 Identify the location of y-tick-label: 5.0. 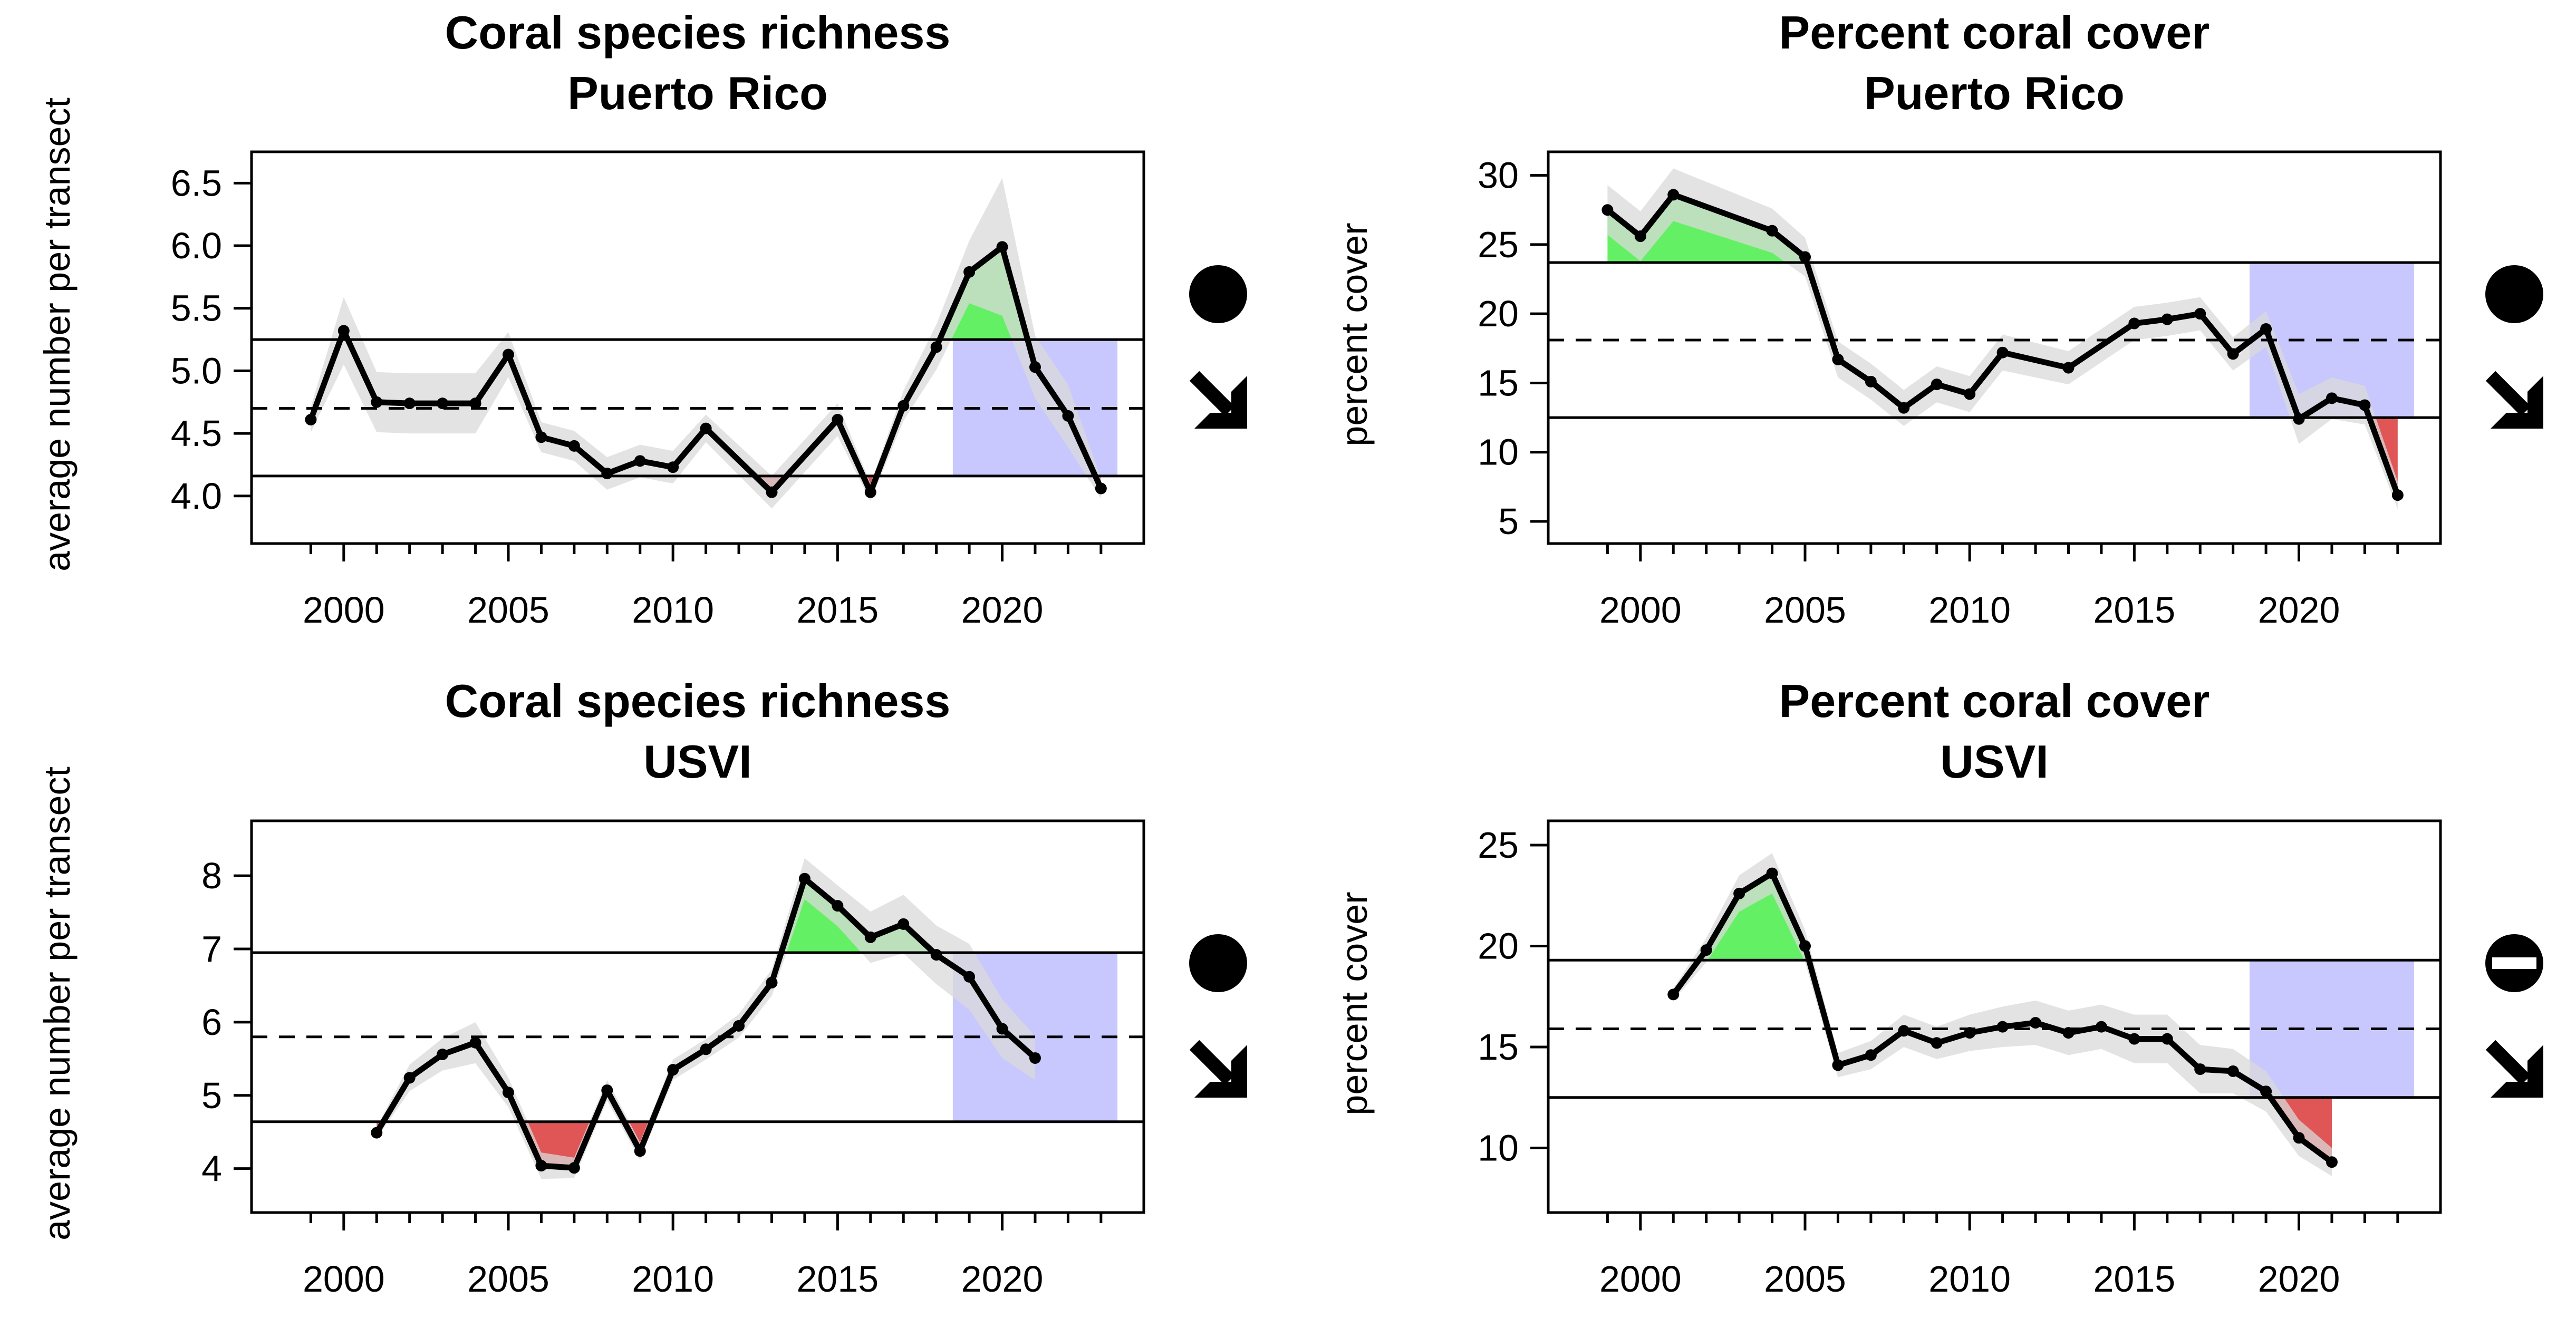
(196, 370).